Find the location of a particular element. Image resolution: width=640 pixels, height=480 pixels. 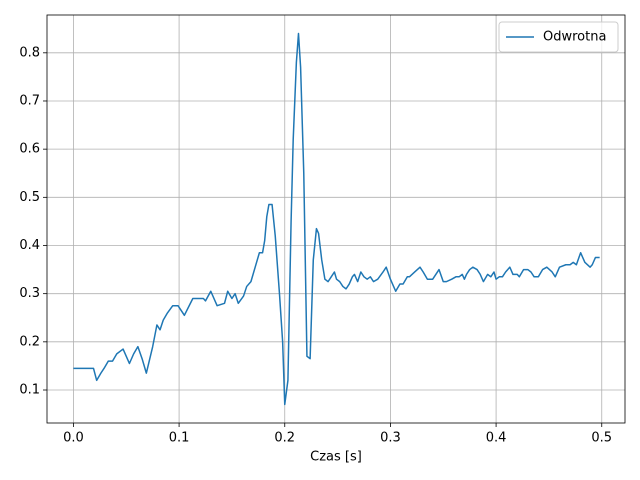

y-tick-label: 0.4 is located at coordinates (29, 245).